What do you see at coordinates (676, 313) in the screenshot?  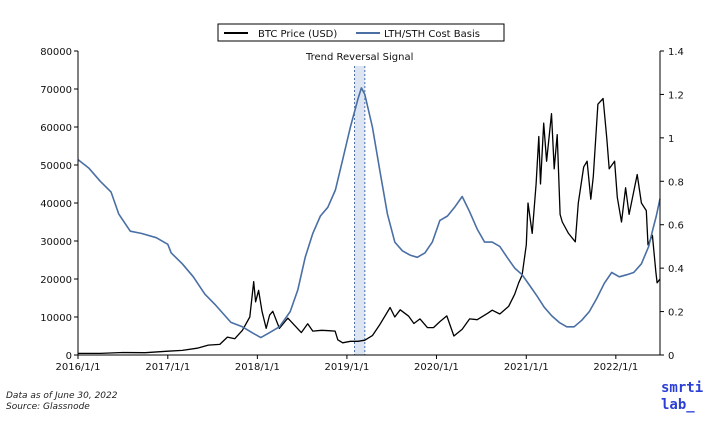 I see `y-right-tick-label: 0.2` at bounding box center [676, 313].